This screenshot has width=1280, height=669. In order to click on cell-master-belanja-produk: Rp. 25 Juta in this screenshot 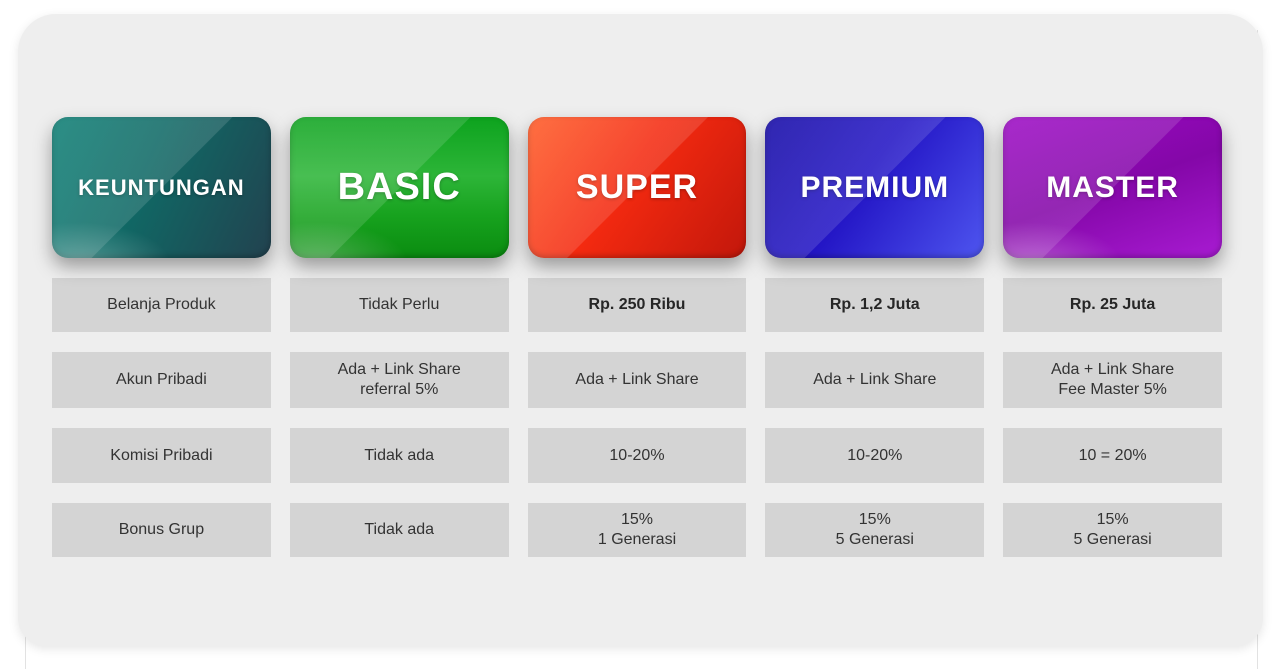, I will do `click(1112, 305)`.